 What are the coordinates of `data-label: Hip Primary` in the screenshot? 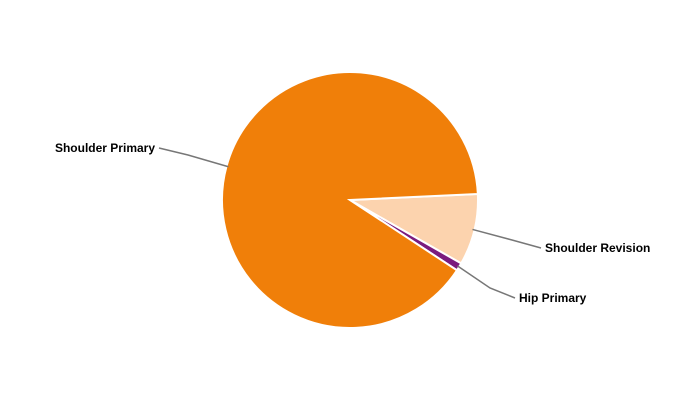 It's located at (553, 298).